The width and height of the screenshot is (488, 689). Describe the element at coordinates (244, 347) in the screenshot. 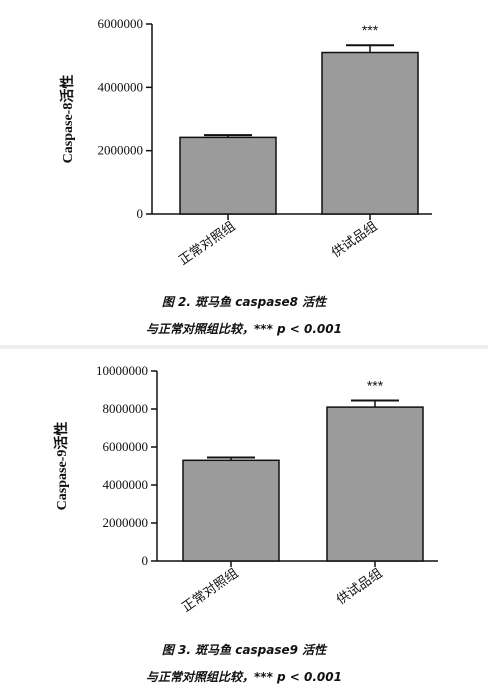

I see `panel-divider` at that location.